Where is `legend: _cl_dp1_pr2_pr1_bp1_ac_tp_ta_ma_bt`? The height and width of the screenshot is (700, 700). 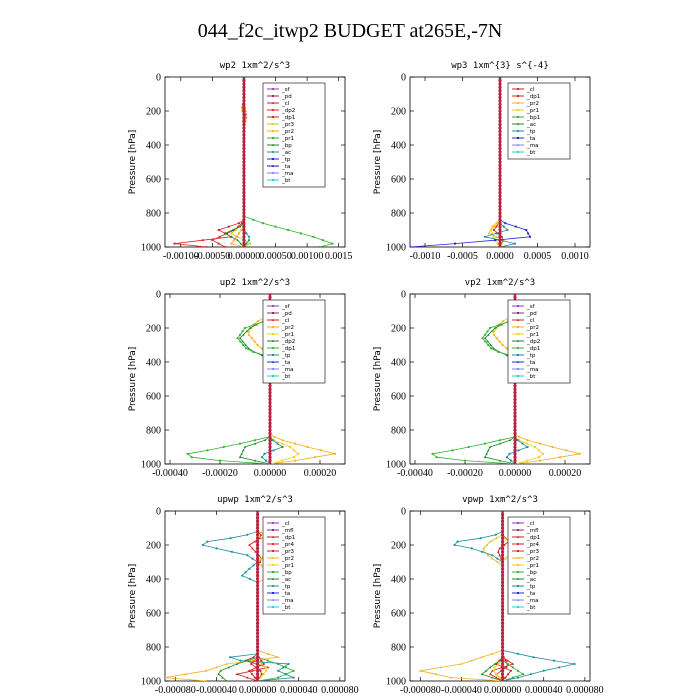
legend: _cl_dp1_pr2_pr1_bp1_ac_tp_ta_ma_bt is located at coordinates (539, 121).